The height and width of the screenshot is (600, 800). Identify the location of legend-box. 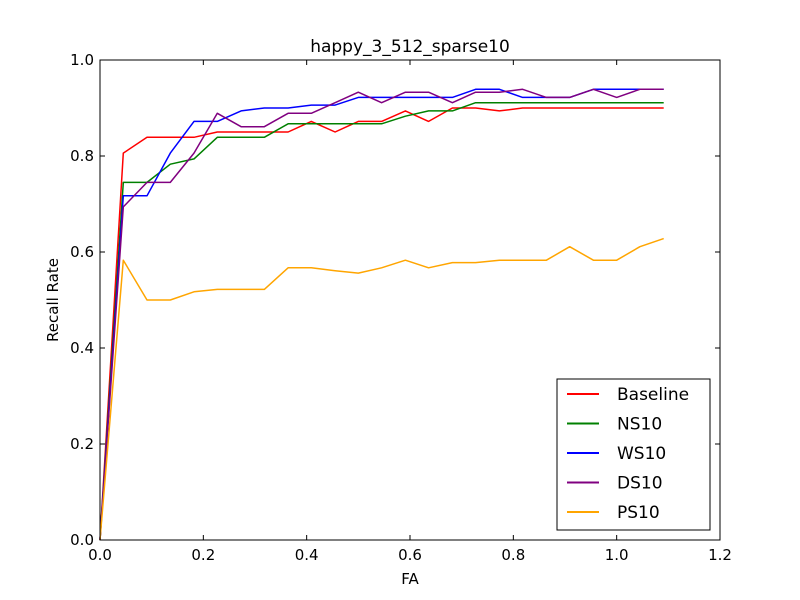
(633, 454).